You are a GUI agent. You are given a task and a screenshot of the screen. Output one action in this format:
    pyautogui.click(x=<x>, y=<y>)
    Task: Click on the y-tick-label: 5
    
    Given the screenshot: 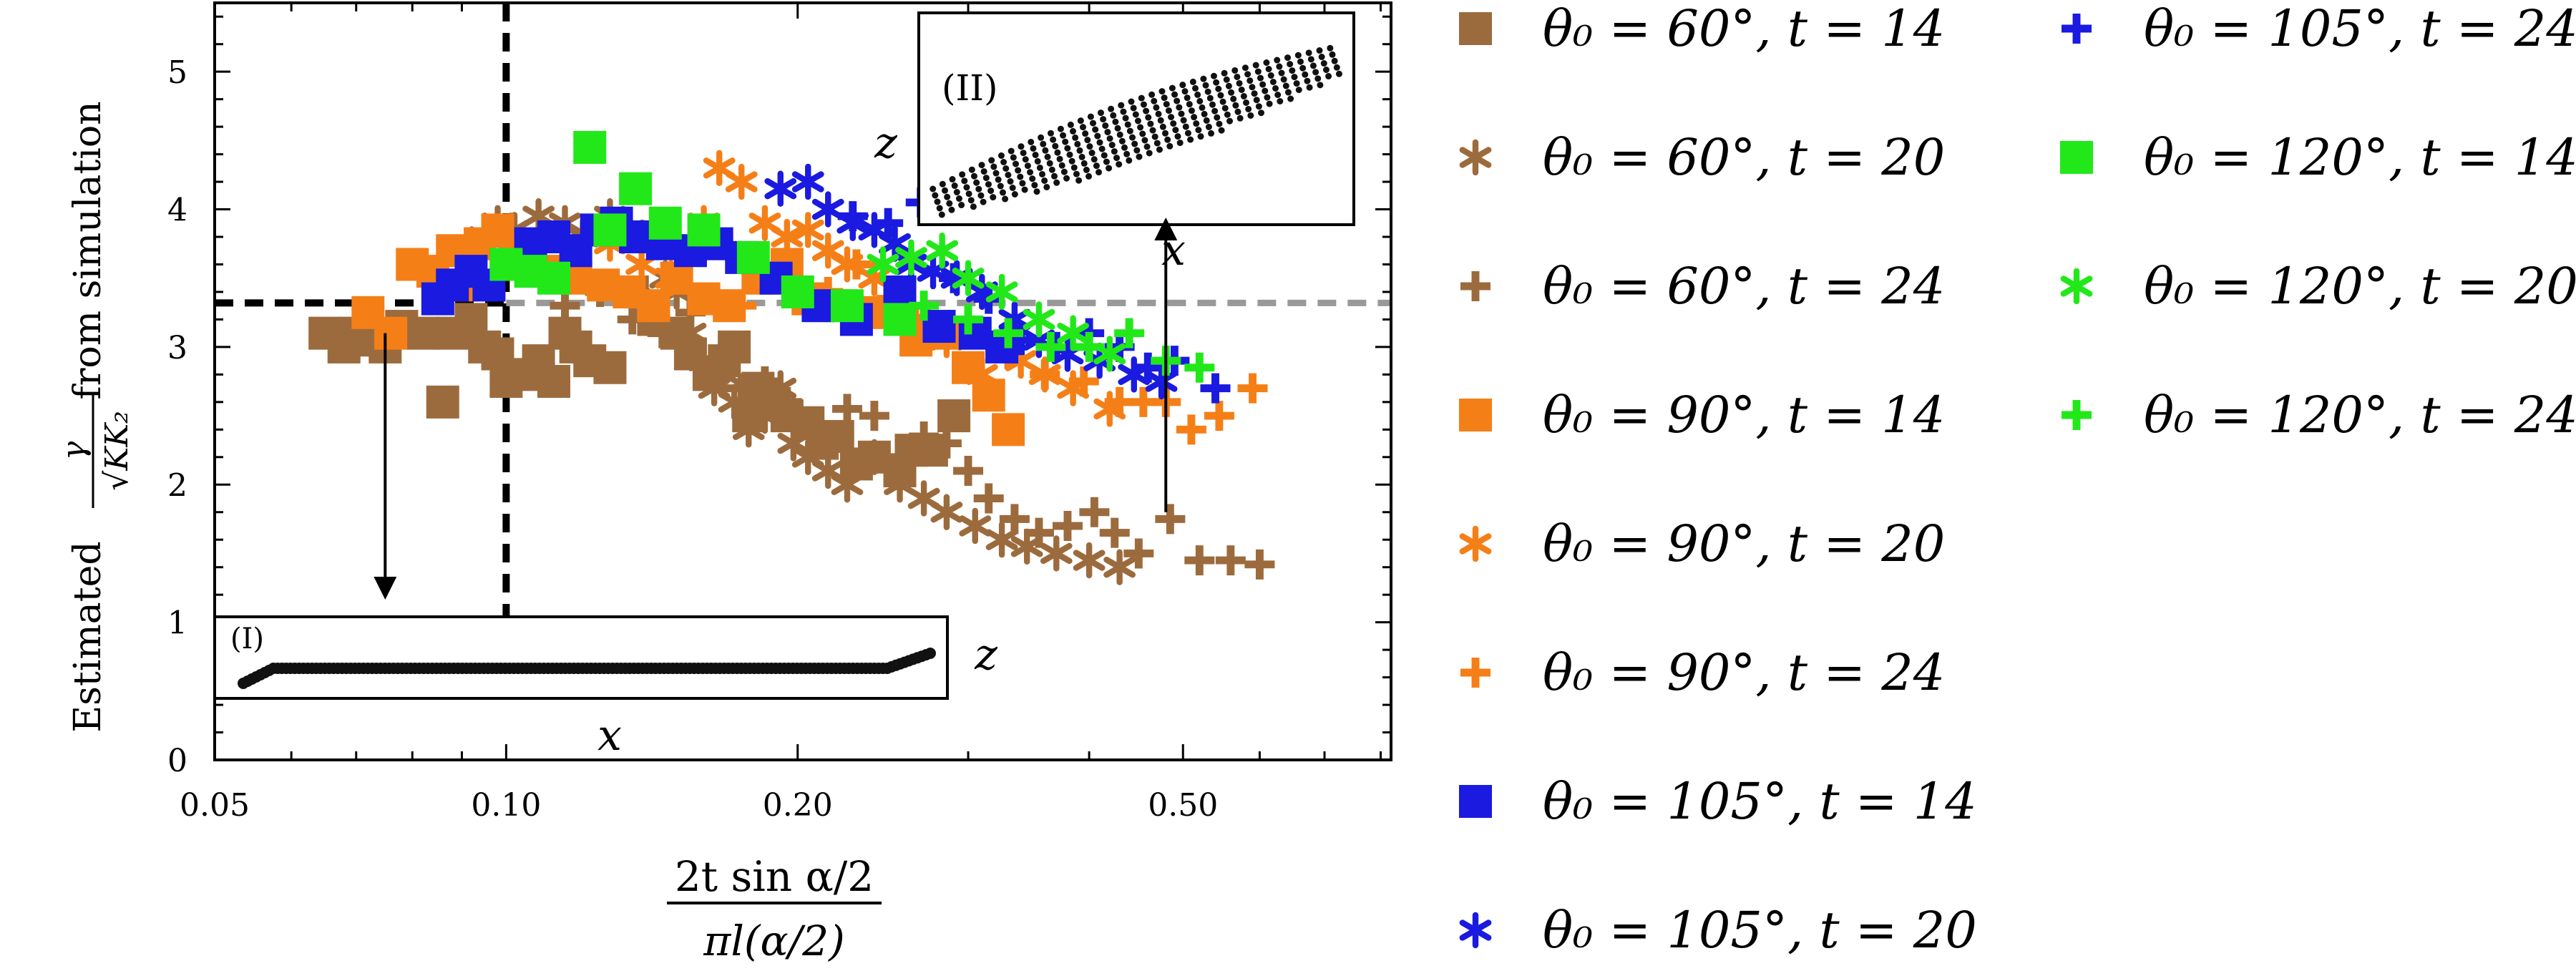 What is the action you would take?
    pyautogui.click(x=177, y=72)
    